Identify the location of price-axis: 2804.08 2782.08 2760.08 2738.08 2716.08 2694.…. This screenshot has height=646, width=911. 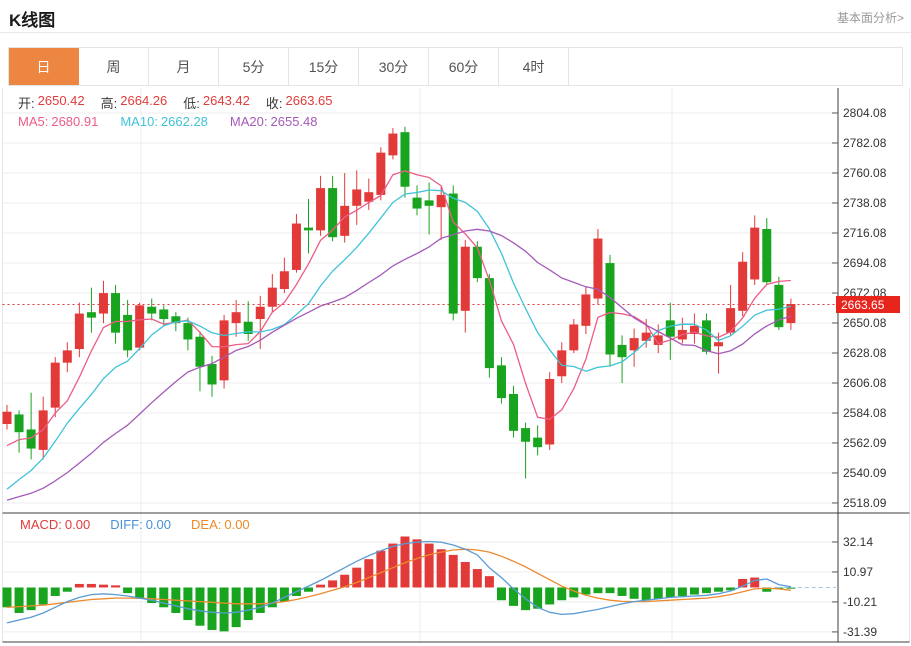
(859, 308).